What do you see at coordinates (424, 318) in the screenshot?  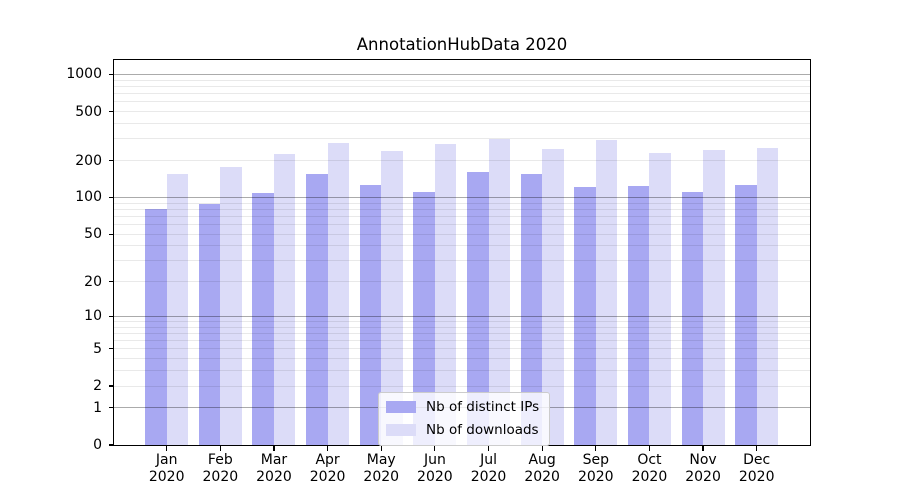 I see `bar-nb-of-distinct-ips-jun-2020` at bounding box center [424, 318].